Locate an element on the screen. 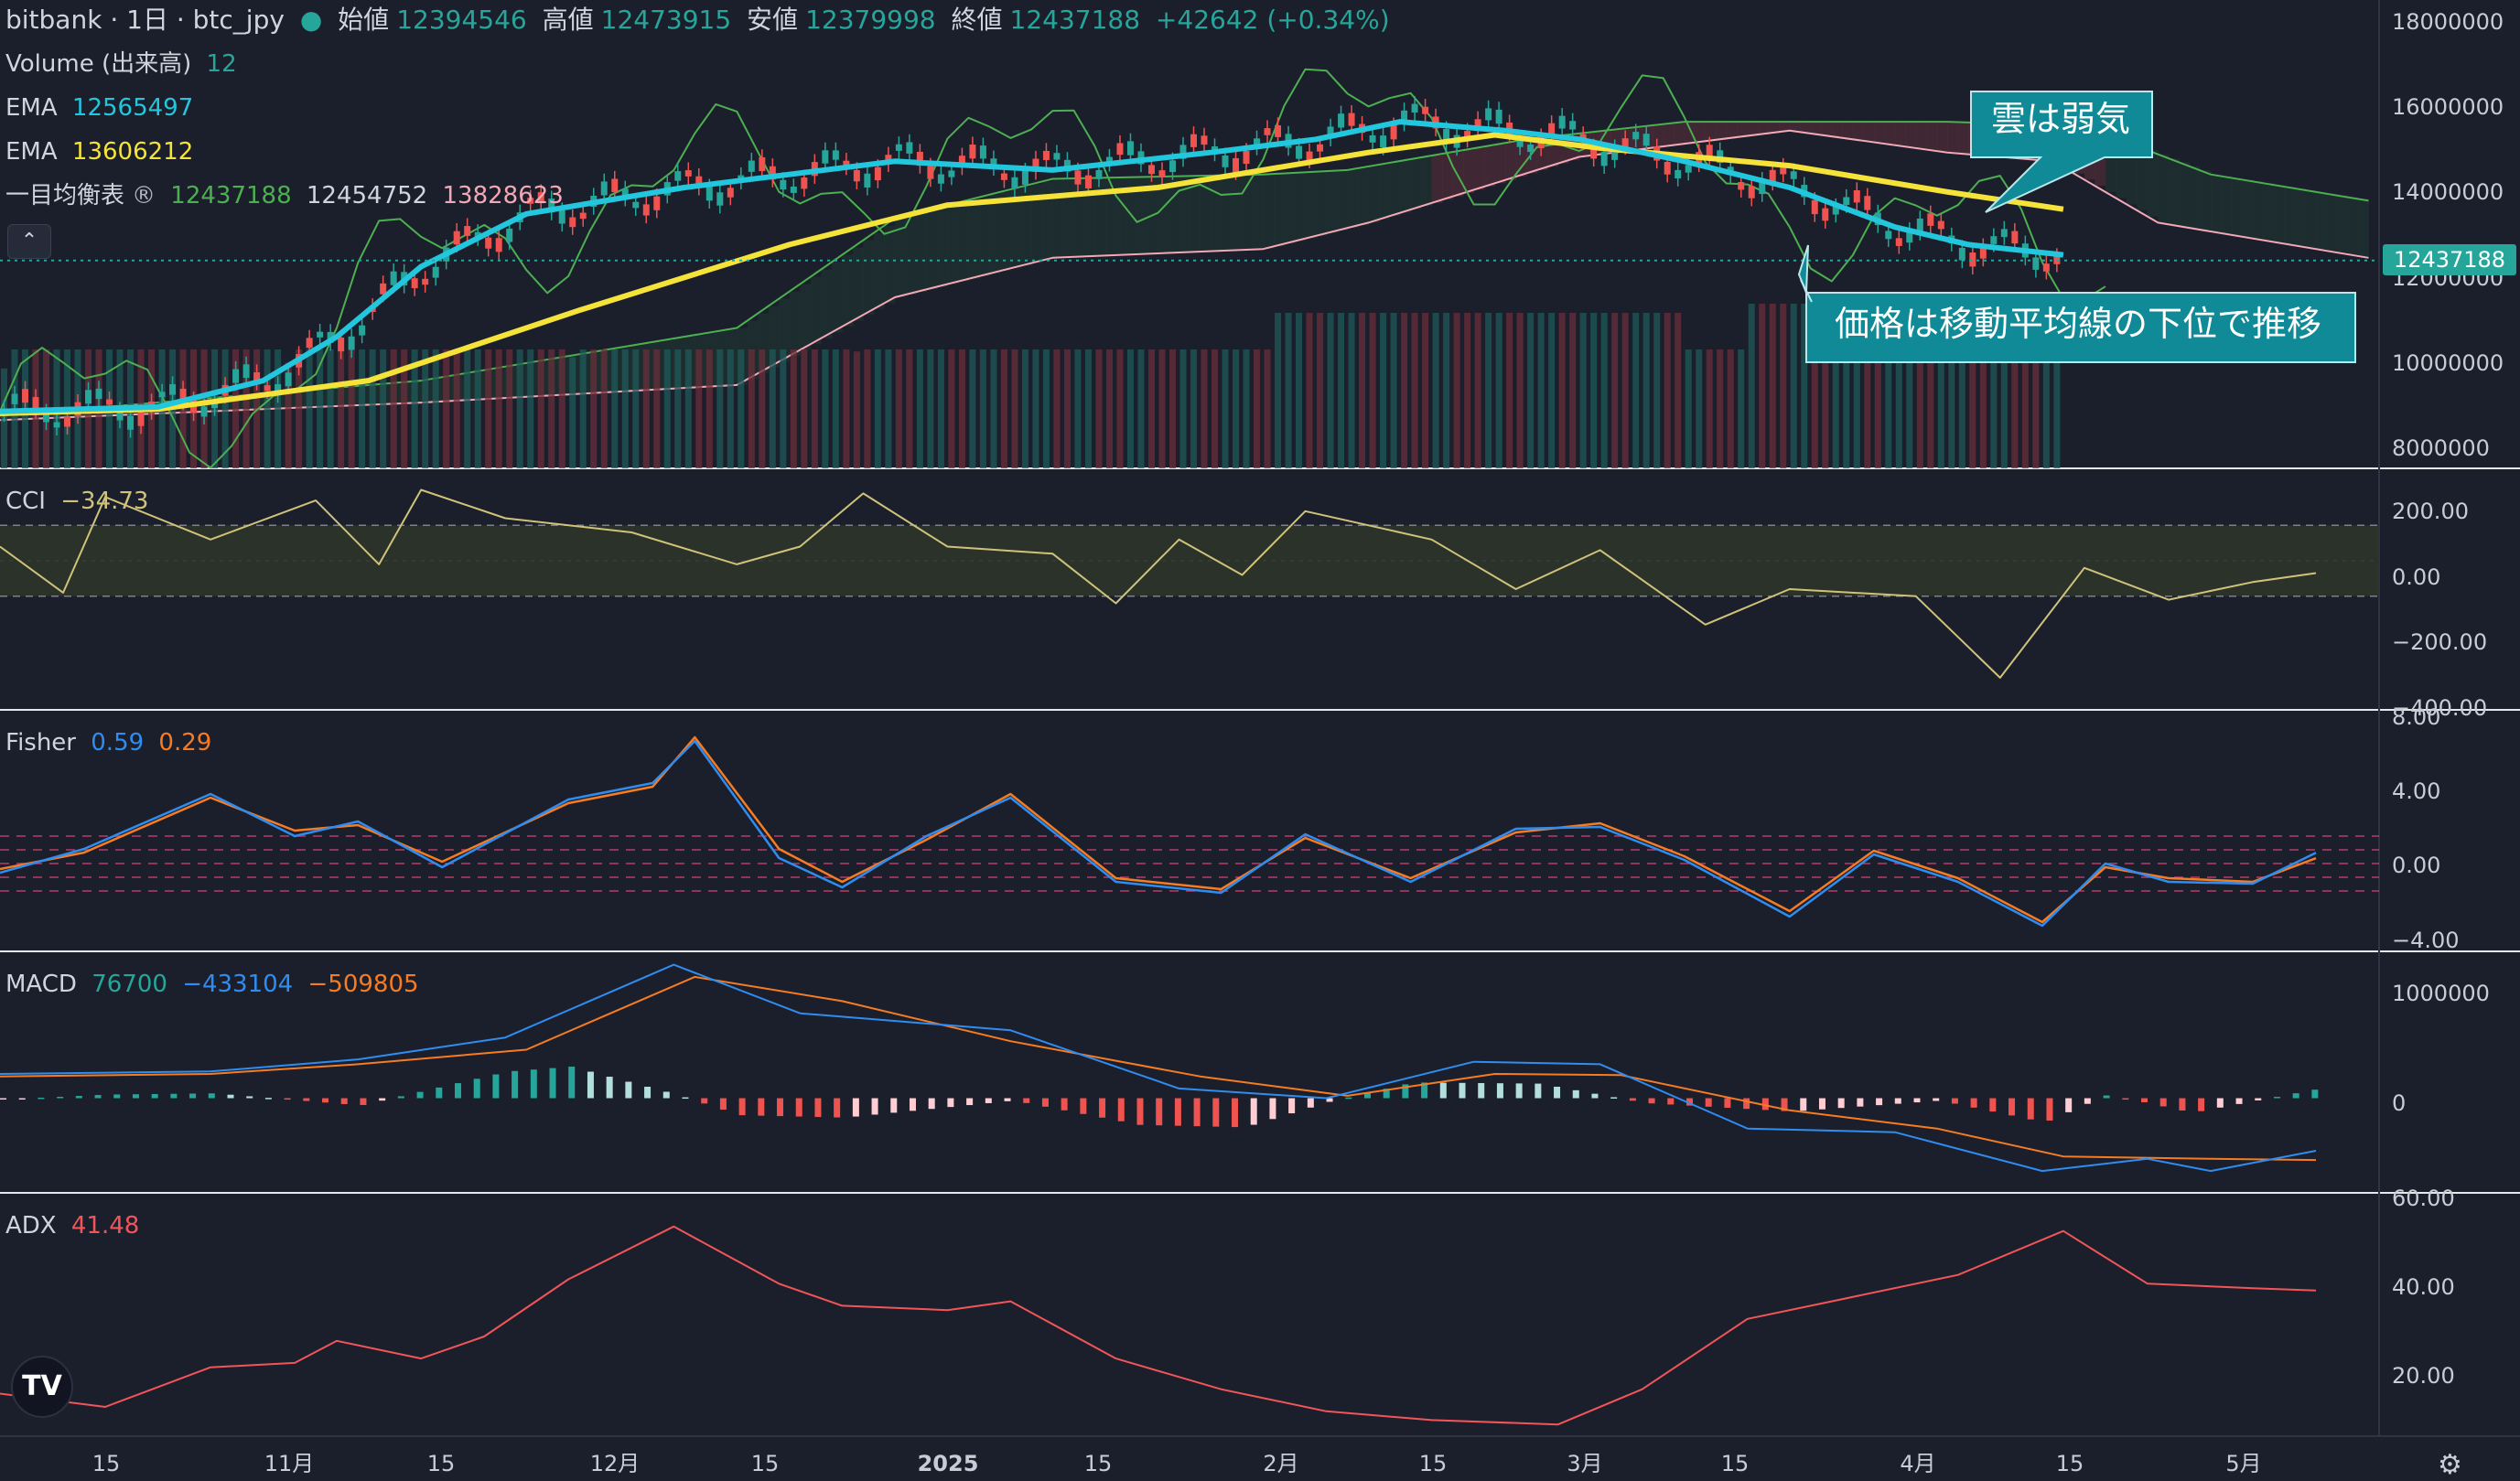  volume-legend: Volume (出来高) 12 is located at coordinates (124, 64).